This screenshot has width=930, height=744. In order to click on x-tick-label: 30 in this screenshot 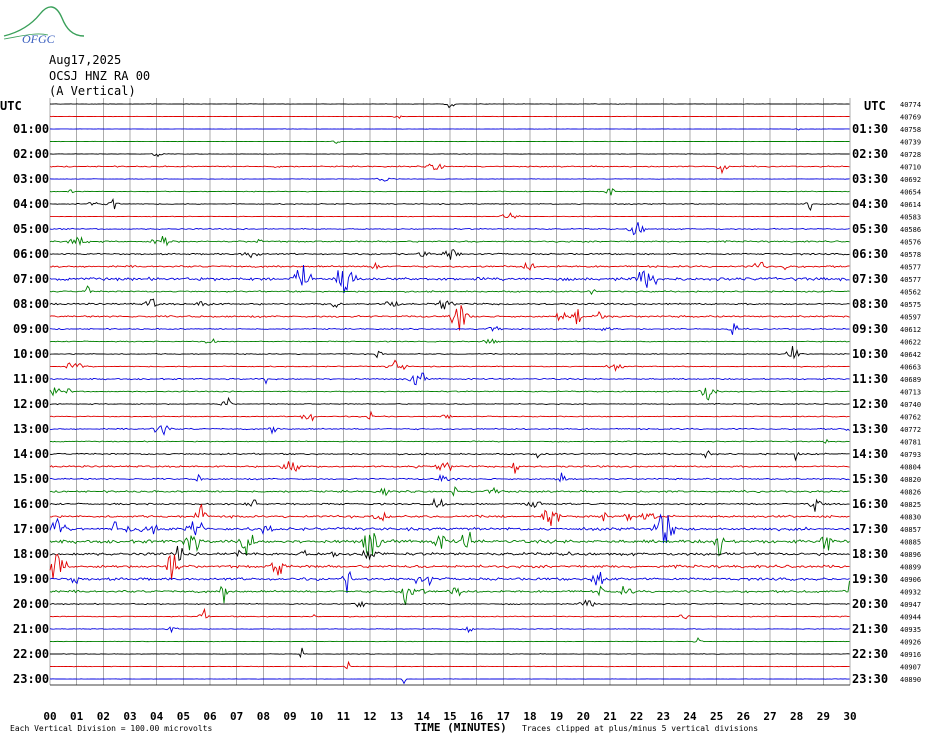, I will do `click(849, 716)`.